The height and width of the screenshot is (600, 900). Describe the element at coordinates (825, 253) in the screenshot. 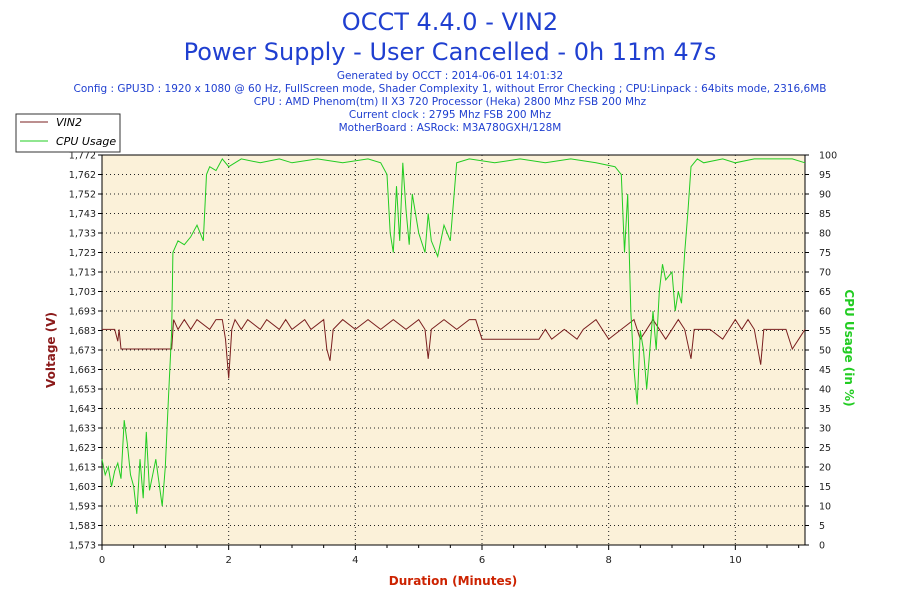

I see `y-right-tick-label: 75` at that location.